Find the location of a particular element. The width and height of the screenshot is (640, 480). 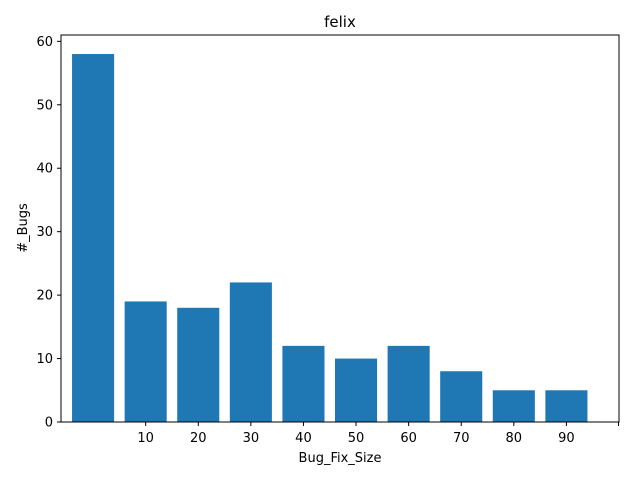

y-tick-label: 50 is located at coordinates (44, 105).